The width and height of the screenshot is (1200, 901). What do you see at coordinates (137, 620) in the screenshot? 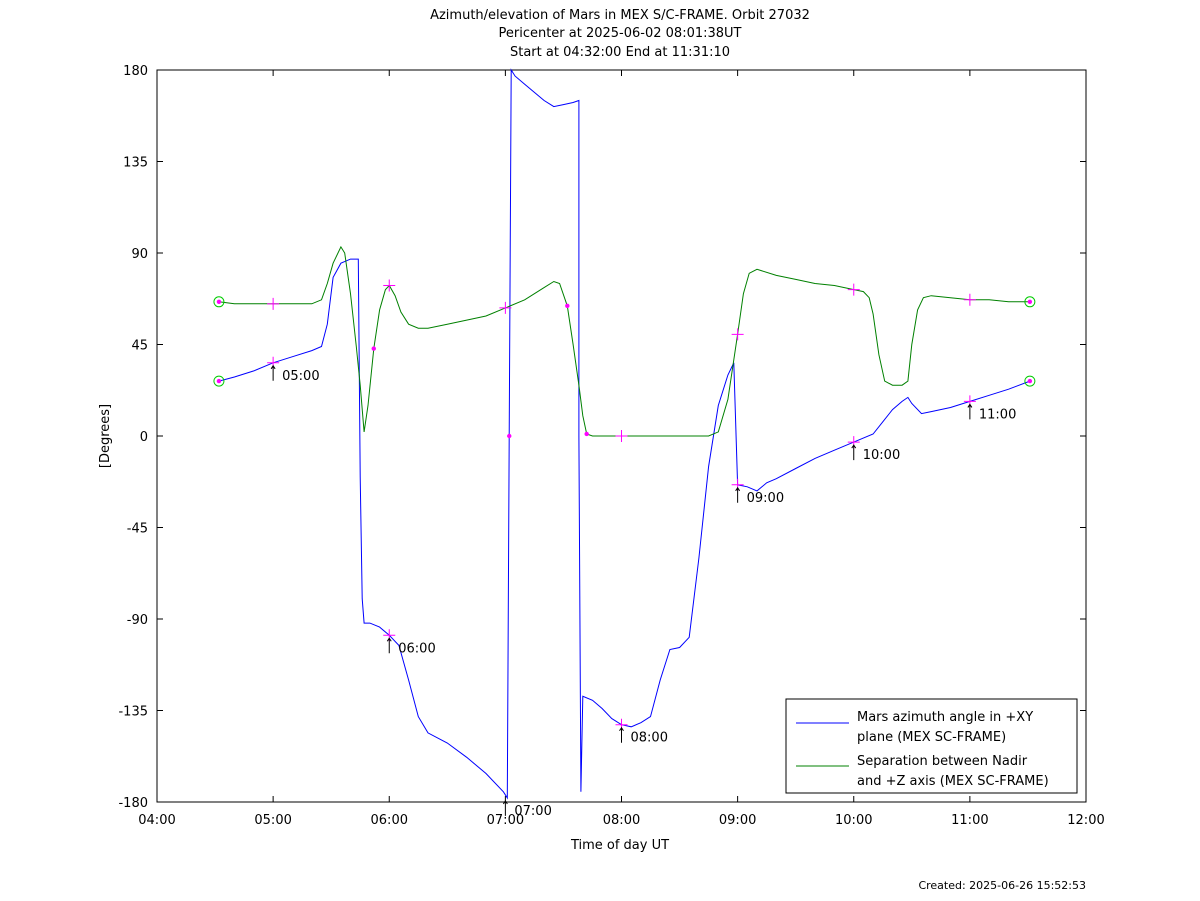
I see `y-tick-label: -90` at bounding box center [137, 620].